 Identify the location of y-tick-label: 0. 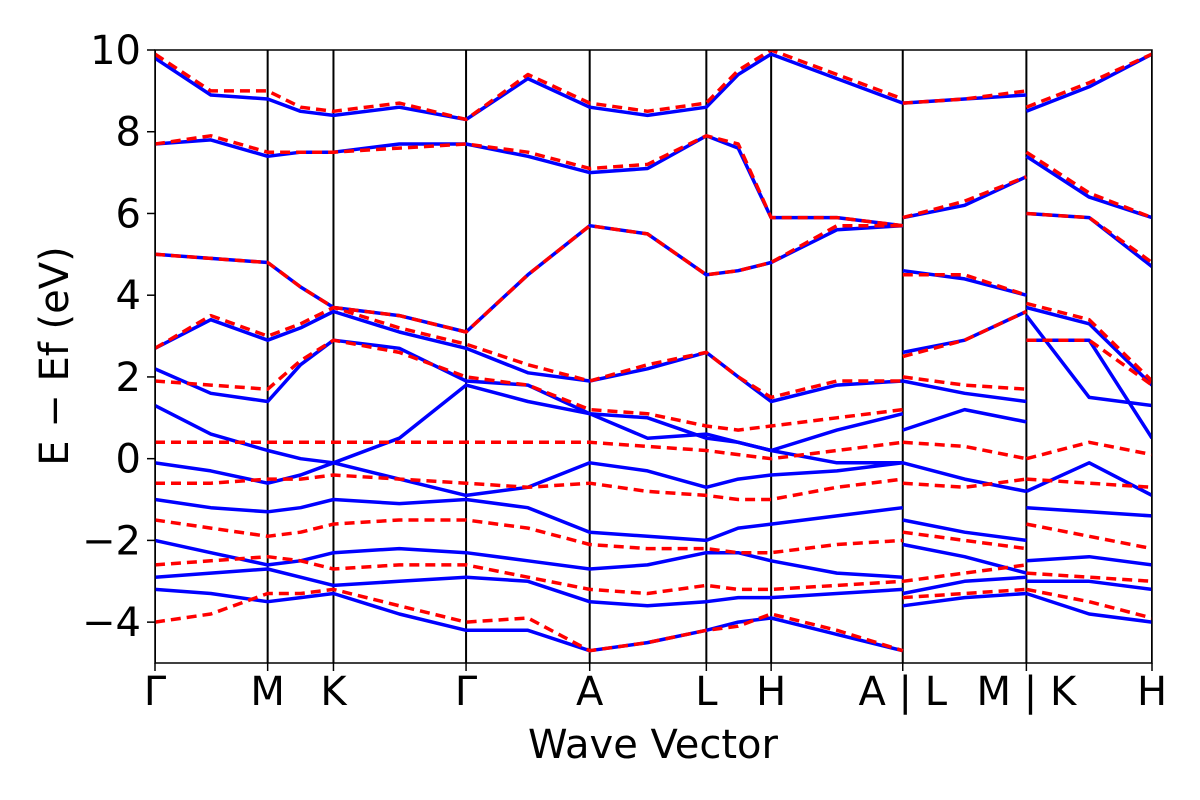
(128, 460).